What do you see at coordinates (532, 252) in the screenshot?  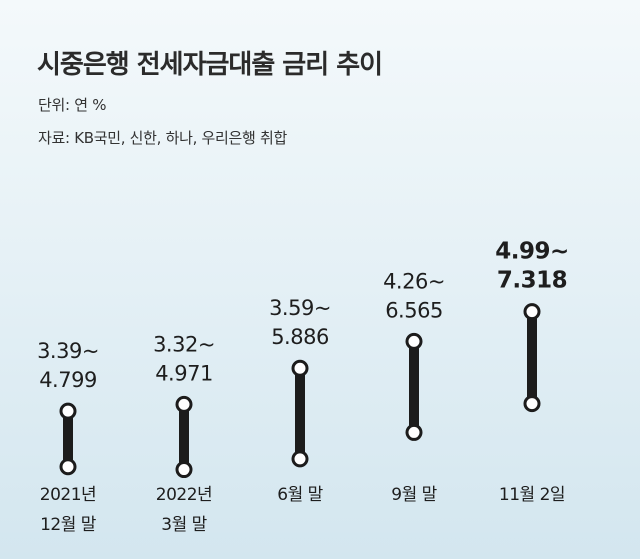 I see `range-low-label: 4.99~` at bounding box center [532, 252].